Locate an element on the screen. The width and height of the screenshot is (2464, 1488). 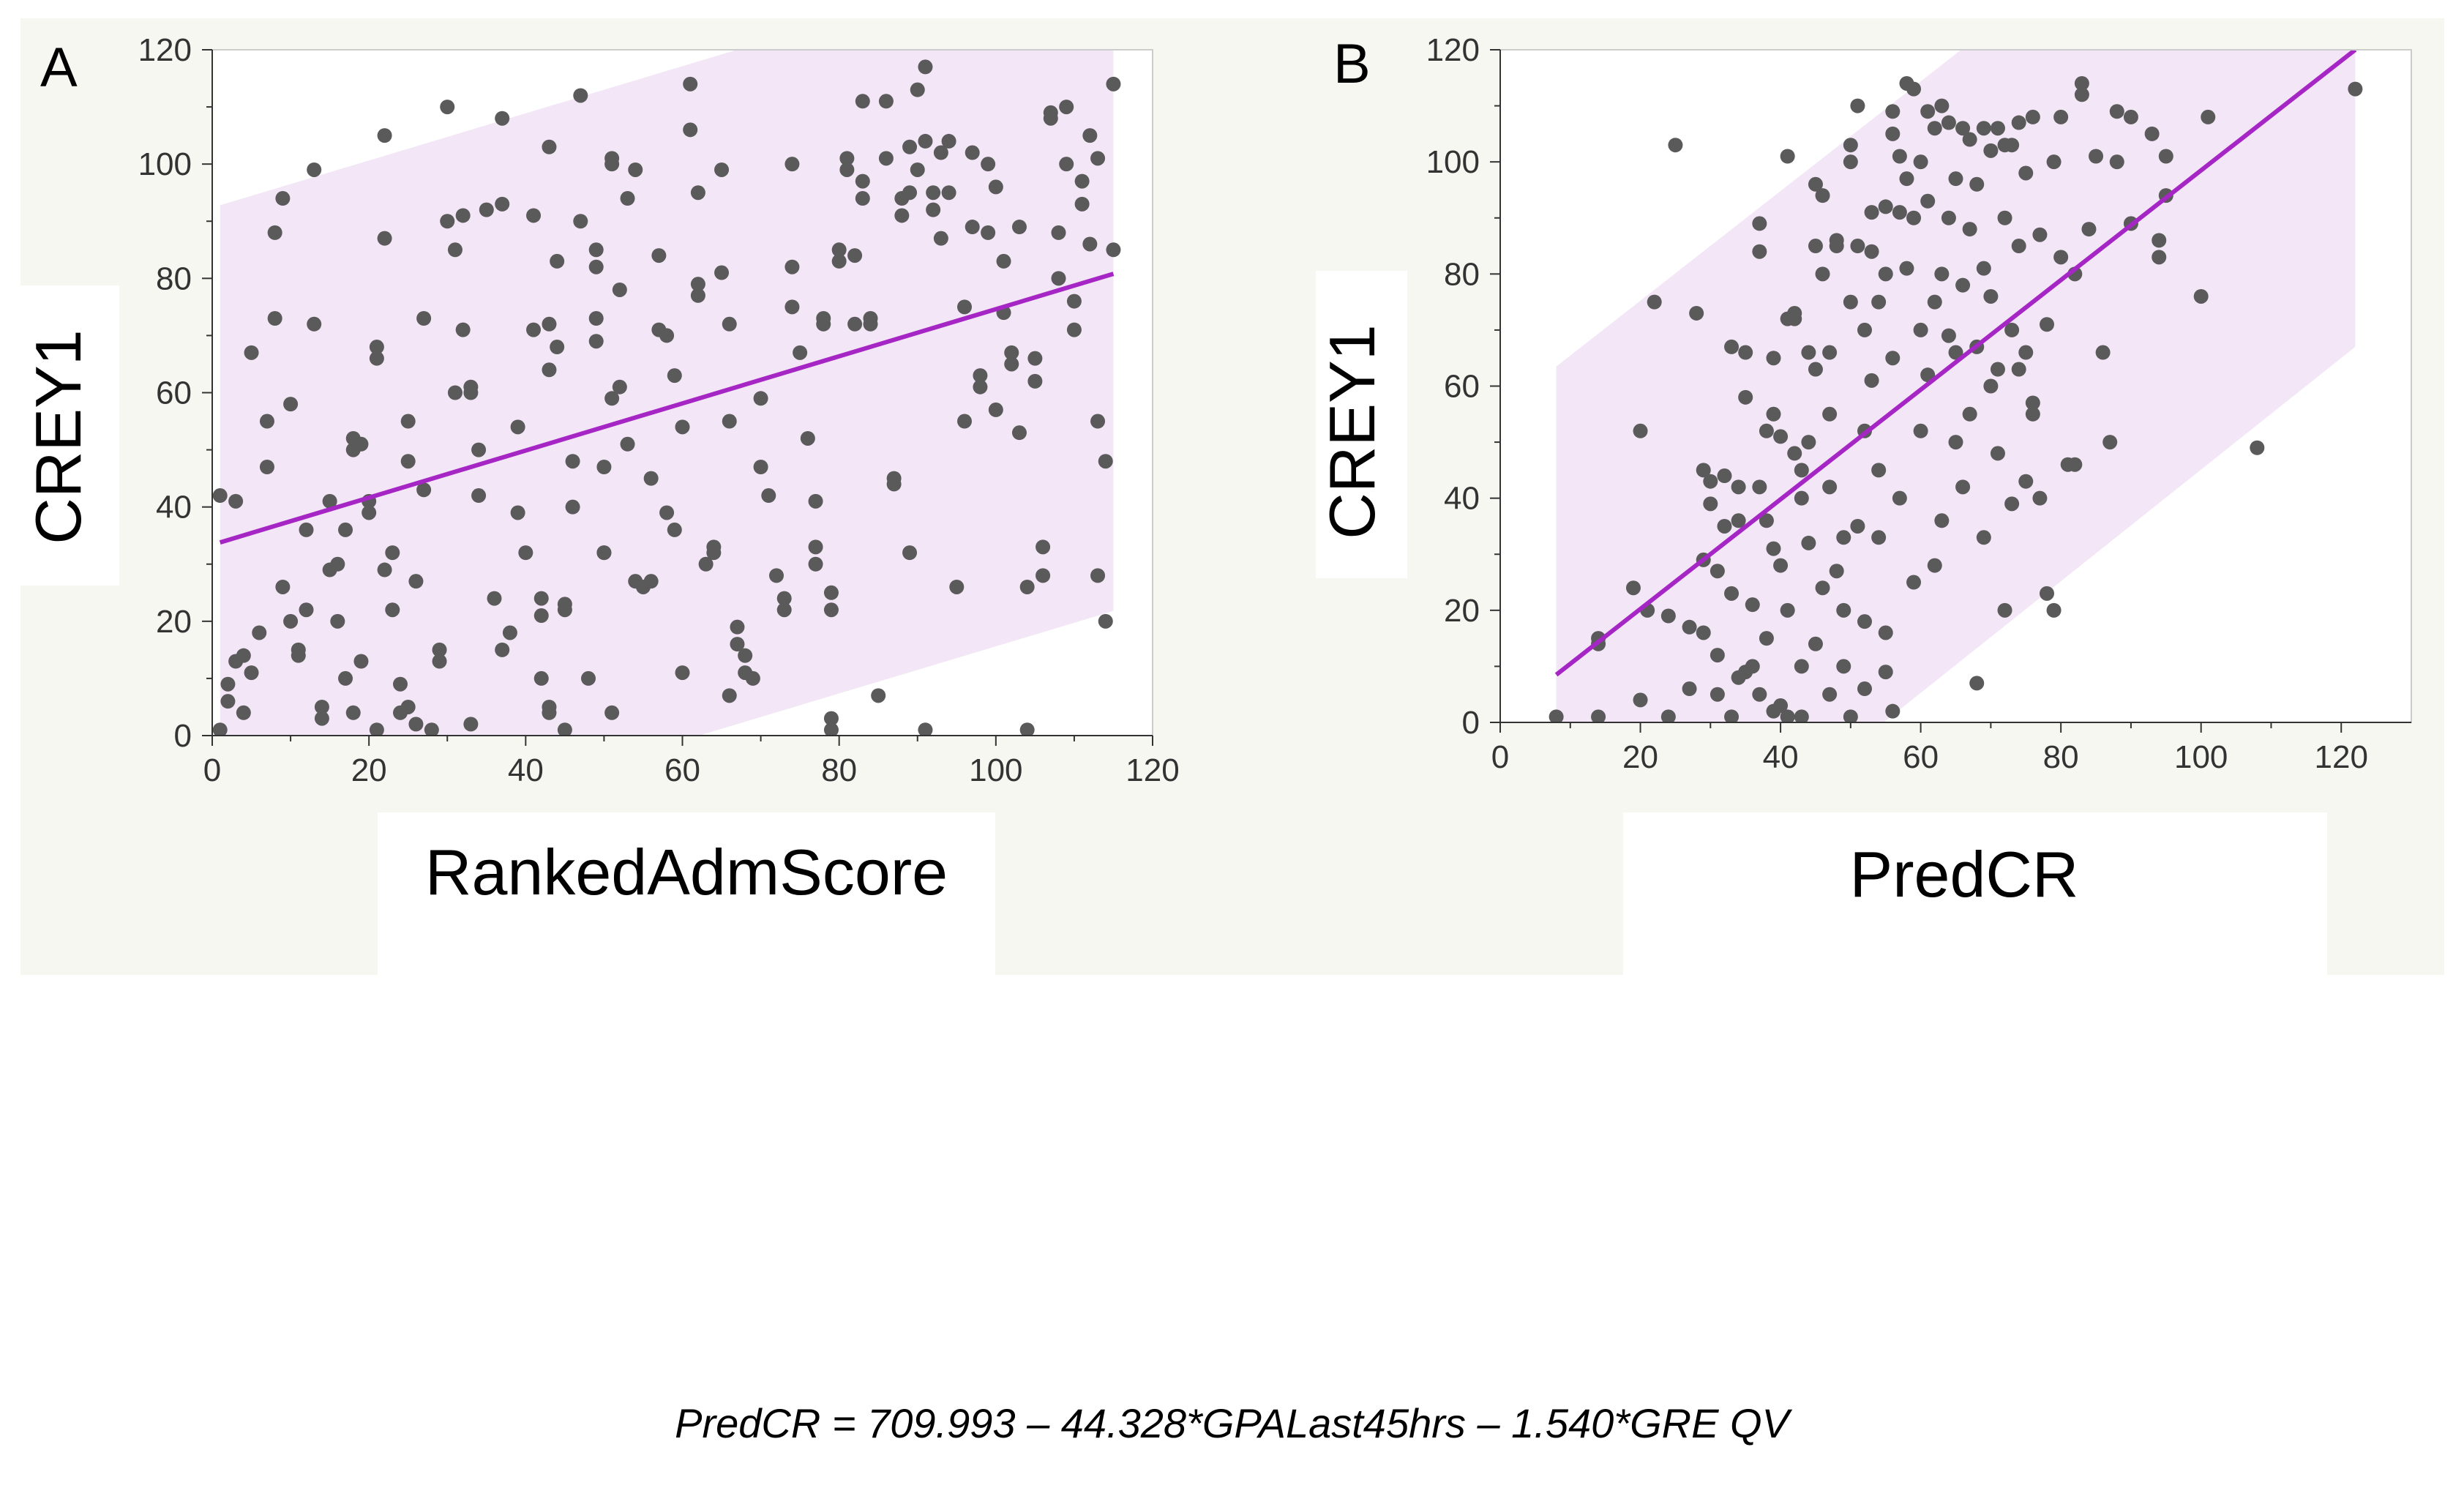
panel-a-y-tick-label: 40 is located at coordinates (174, 508).